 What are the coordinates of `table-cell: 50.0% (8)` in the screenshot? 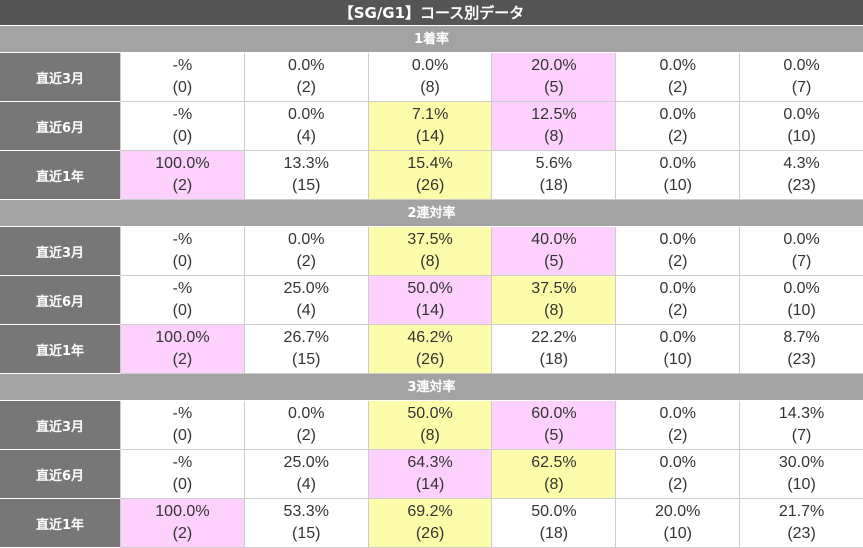 It's located at (430, 425).